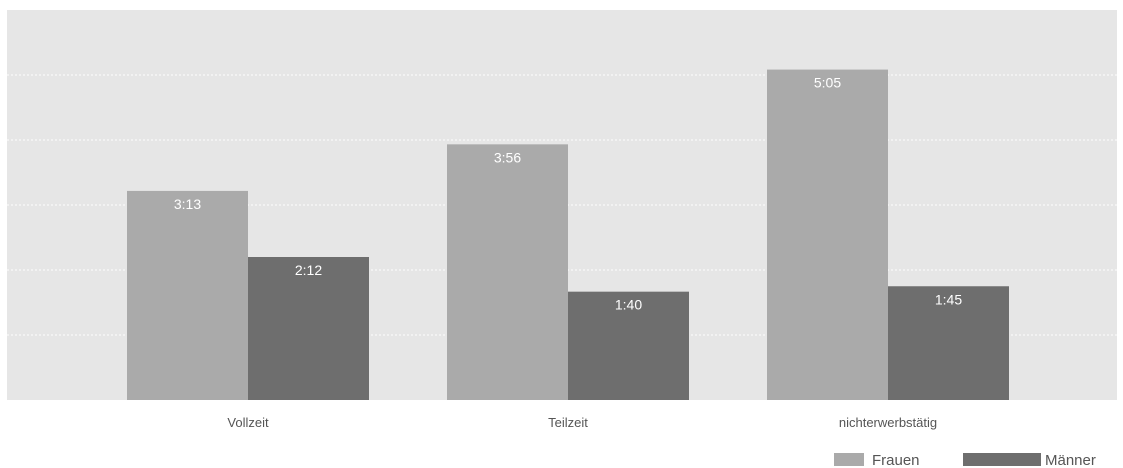  I want to click on legend-label: Frauen, so click(896, 460).